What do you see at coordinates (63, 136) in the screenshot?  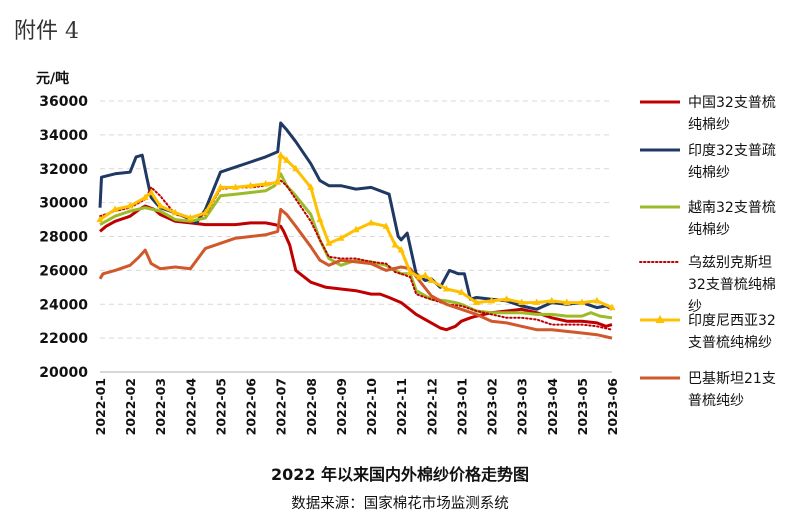 I see `y-tick-label: 34000` at bounding box center [63, 136].